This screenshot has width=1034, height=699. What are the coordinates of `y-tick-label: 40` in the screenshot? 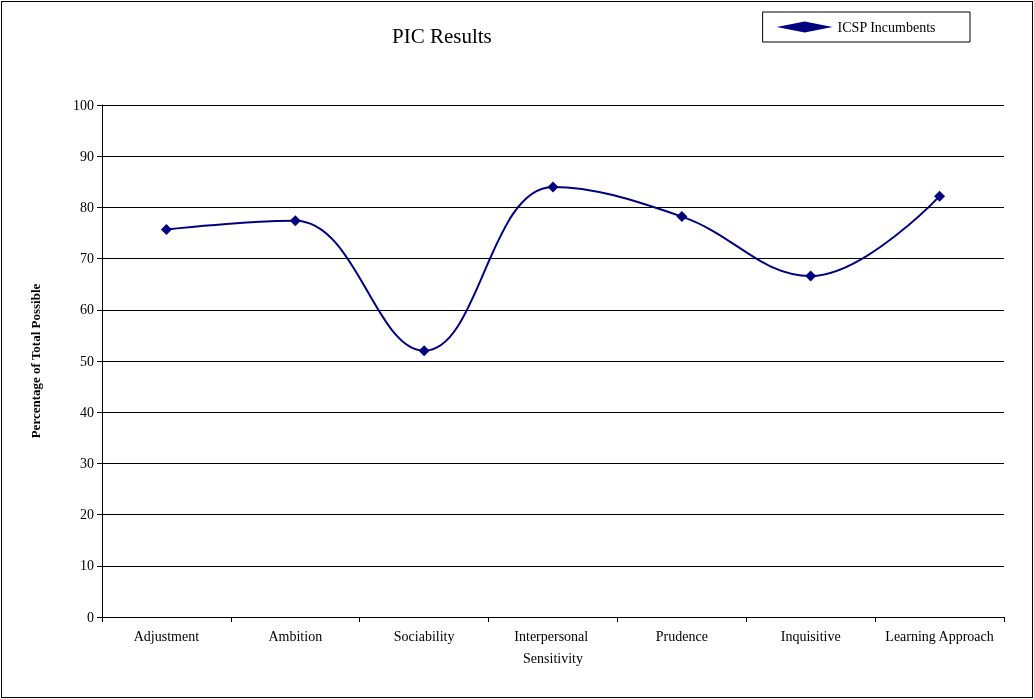 It's located at (87, 412).